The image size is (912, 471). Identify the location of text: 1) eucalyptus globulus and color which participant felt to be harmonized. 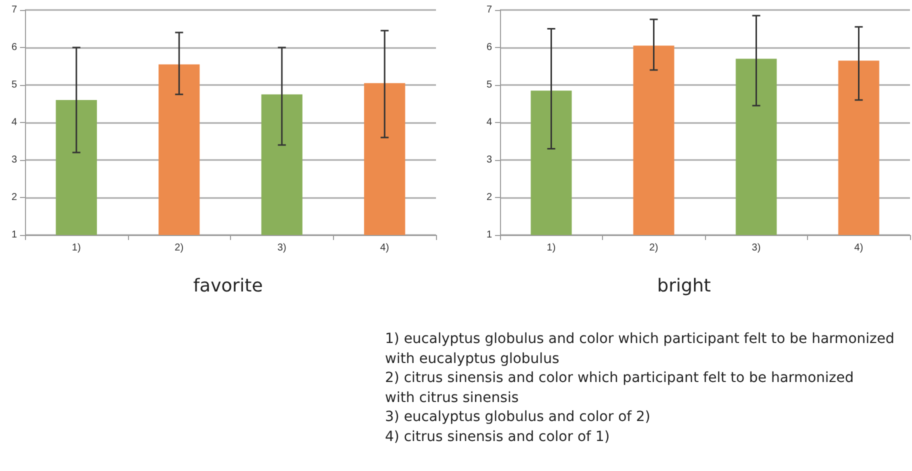
(639, 339).